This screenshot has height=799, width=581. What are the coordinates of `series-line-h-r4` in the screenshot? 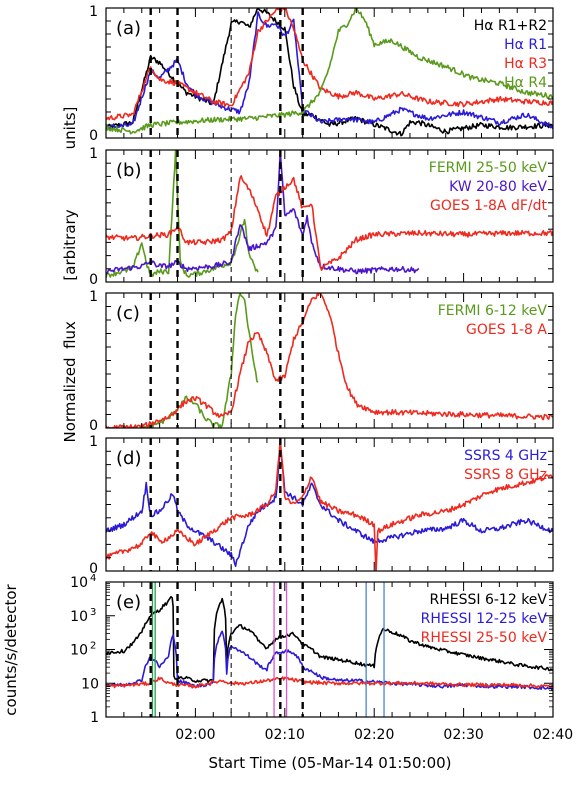 It's located at (329, 71).